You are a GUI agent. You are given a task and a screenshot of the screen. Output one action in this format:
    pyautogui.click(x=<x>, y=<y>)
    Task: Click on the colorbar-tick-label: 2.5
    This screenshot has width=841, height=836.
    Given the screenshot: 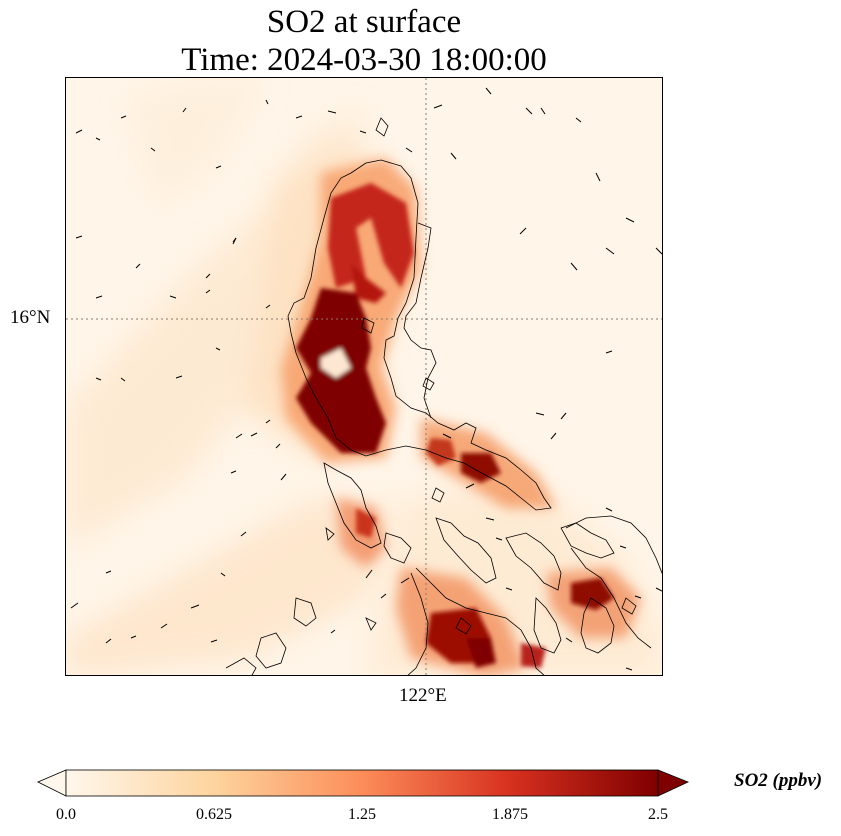 What is the action you would take?
    pyautogui.click(x=658, y=814)
    